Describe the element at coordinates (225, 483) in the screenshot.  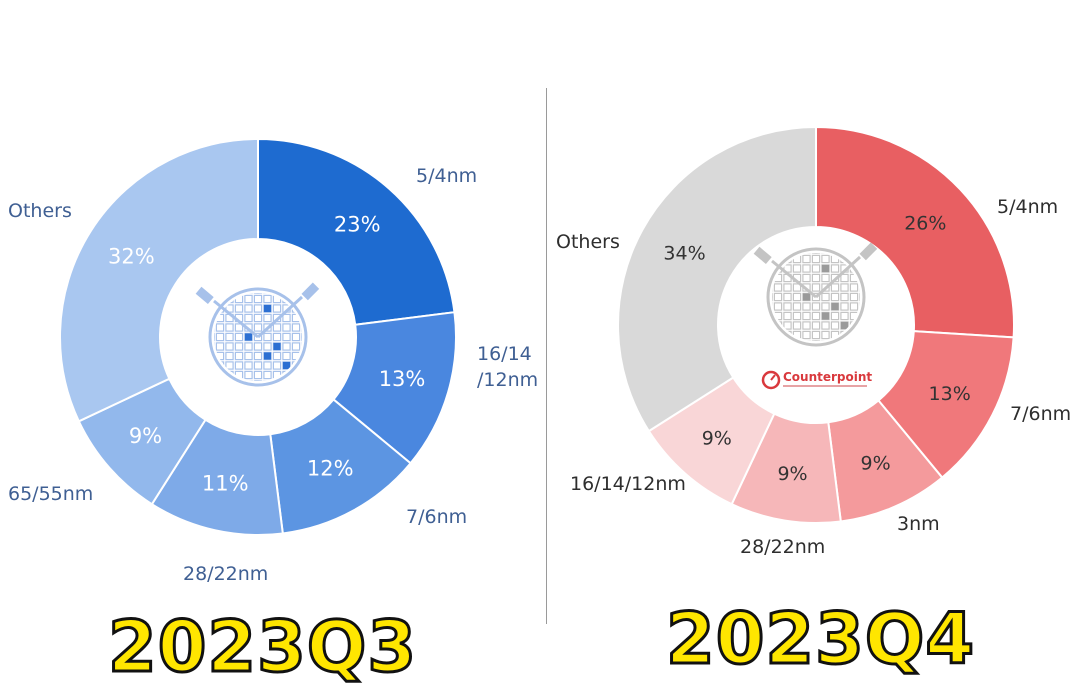
I see `slice-value-28-22nm: 11%` at that location.